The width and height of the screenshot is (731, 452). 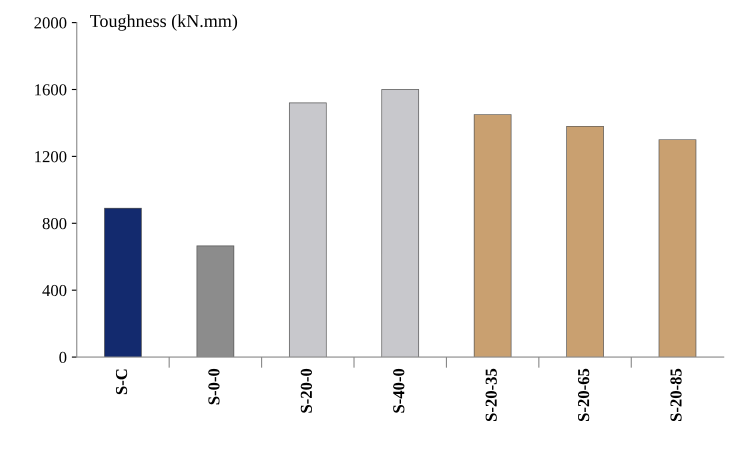 I want to click on y-tick-label: 1200, so click(x=50, y=156).